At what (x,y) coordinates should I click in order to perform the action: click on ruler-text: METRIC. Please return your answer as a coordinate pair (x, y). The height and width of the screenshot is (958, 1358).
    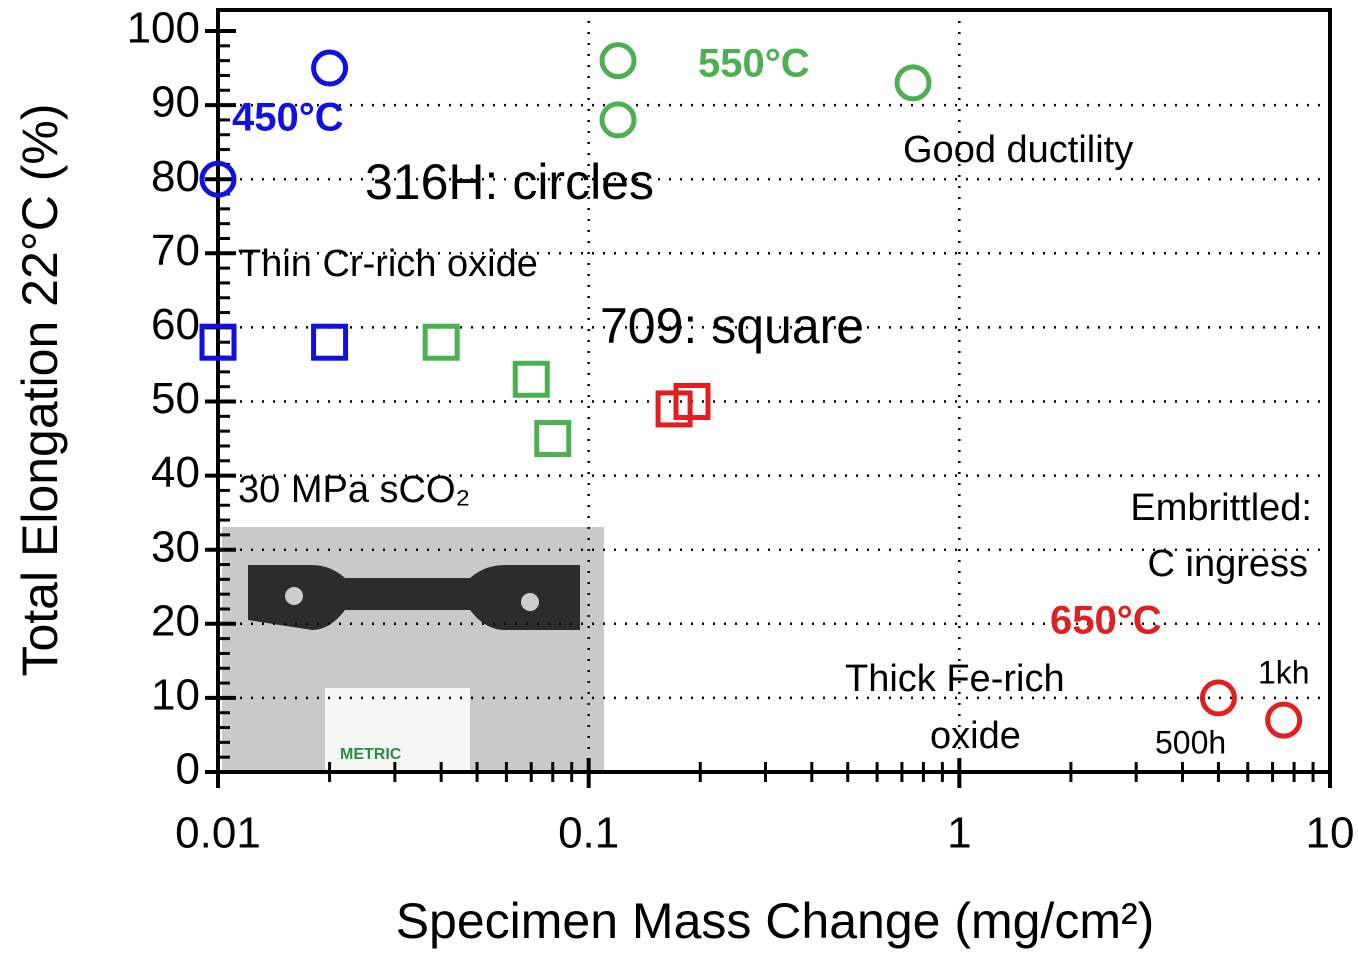
    Looking at the image, I should click on (371, 754).